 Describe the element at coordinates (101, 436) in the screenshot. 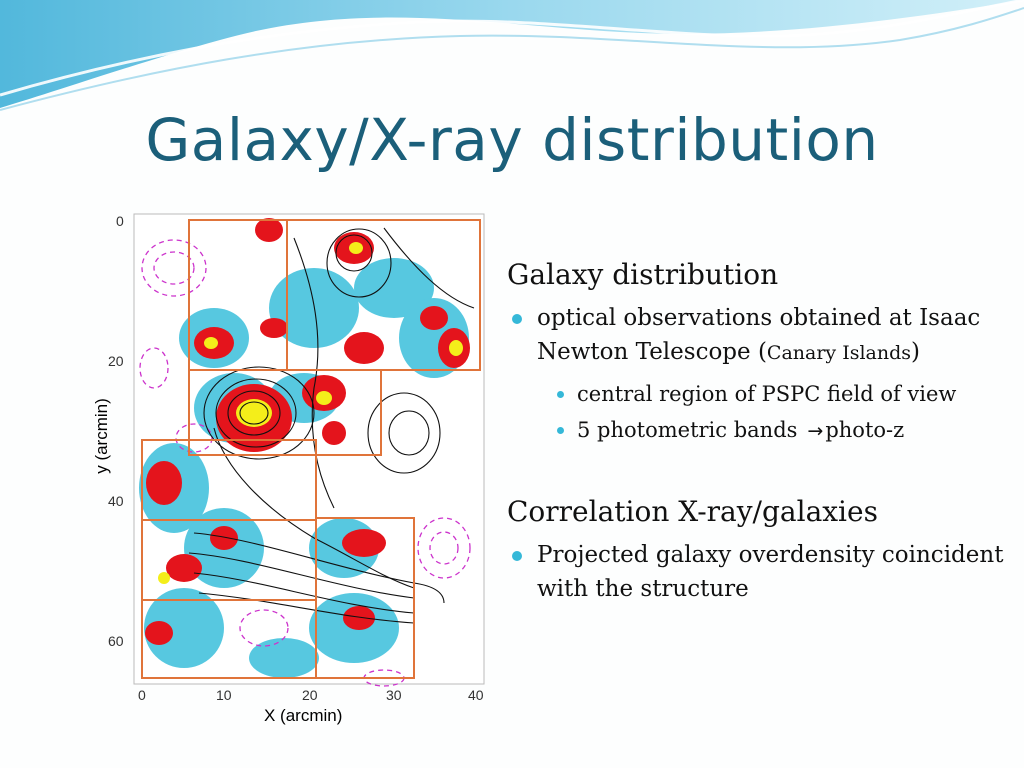

I see `y-axis-label: y (arcmin)` at that location.